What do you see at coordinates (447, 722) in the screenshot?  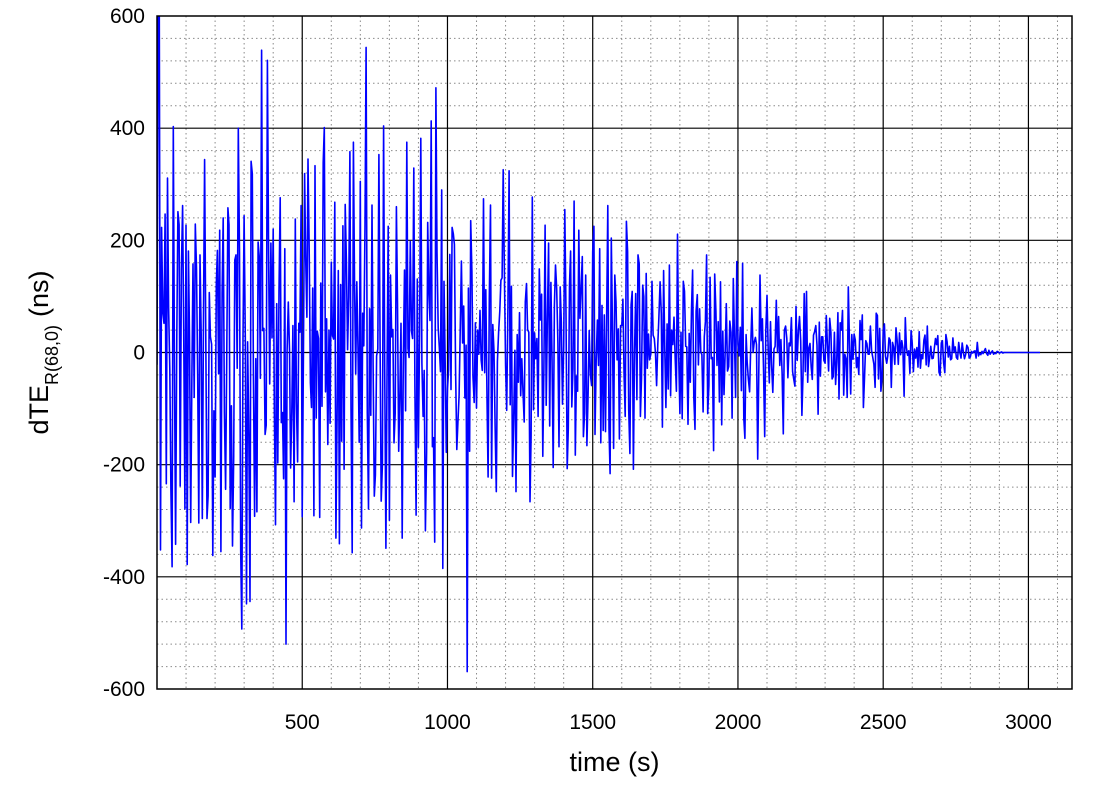 I see `x-tick-label: 1000` at bounding box center [447, 722].